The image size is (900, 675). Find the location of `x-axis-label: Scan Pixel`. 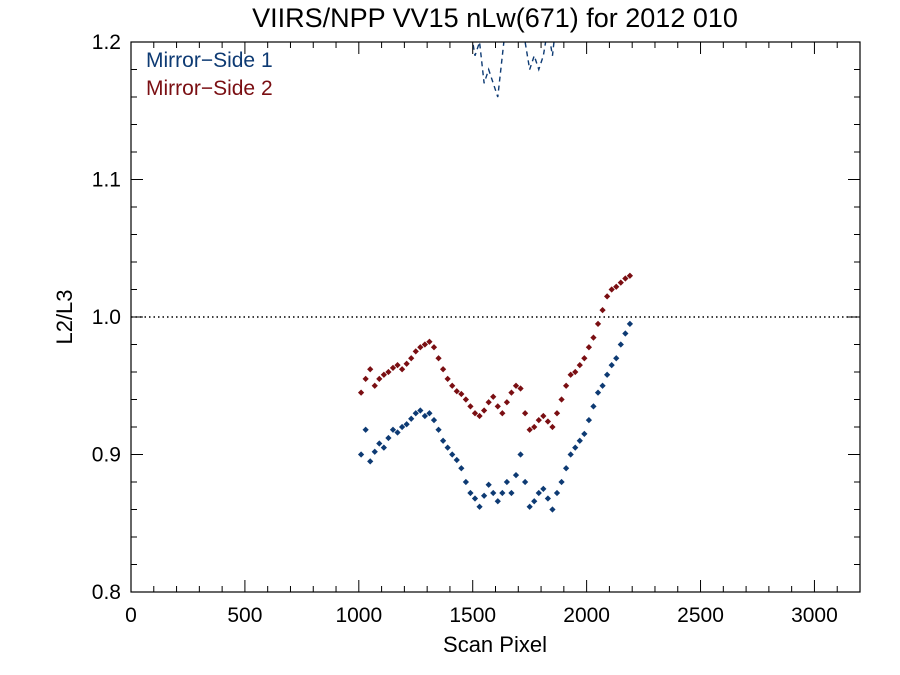

x-axis-label: Scan Pixel is located at coordinates (495, 644).